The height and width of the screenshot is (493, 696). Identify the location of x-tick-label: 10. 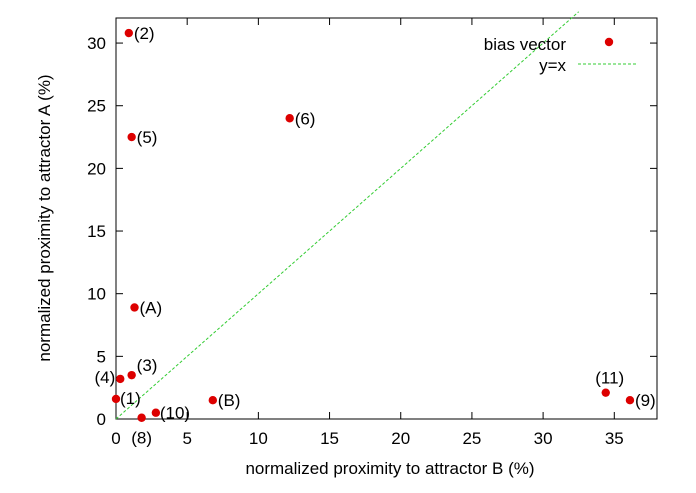
(258, 438).